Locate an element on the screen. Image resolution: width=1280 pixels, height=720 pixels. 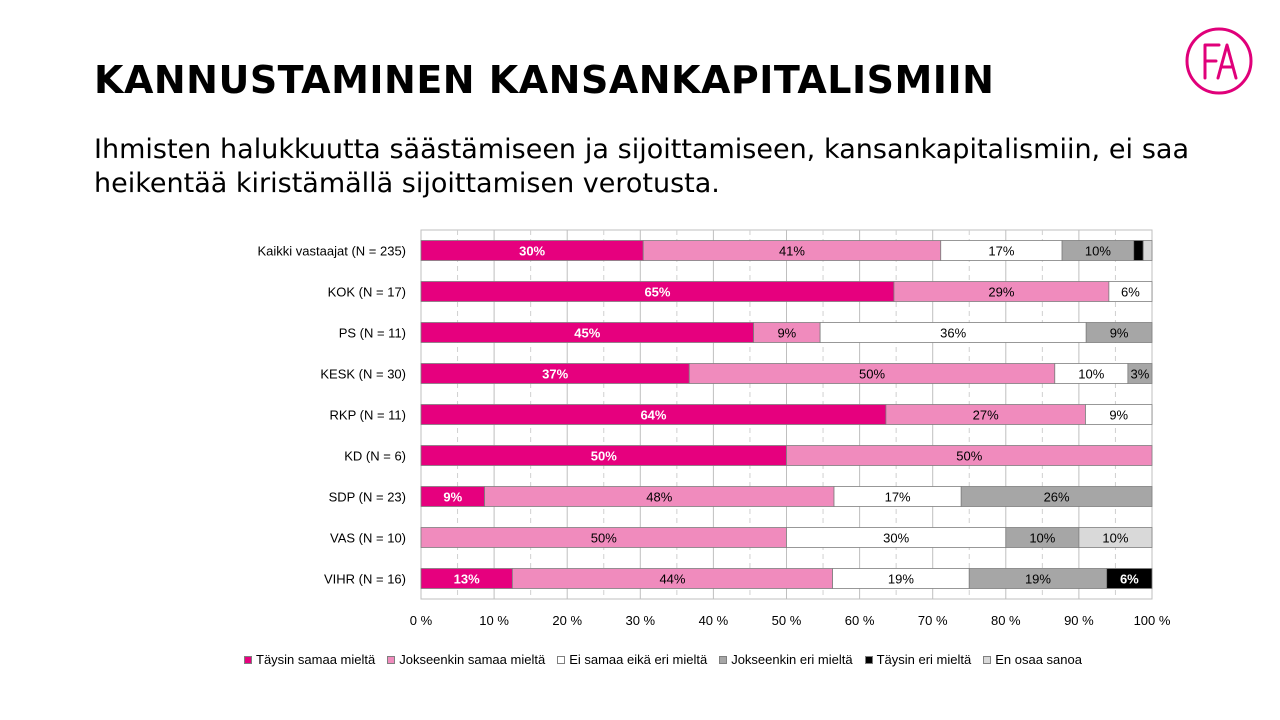
data-label: 13% is located at coordinates (467, 579).